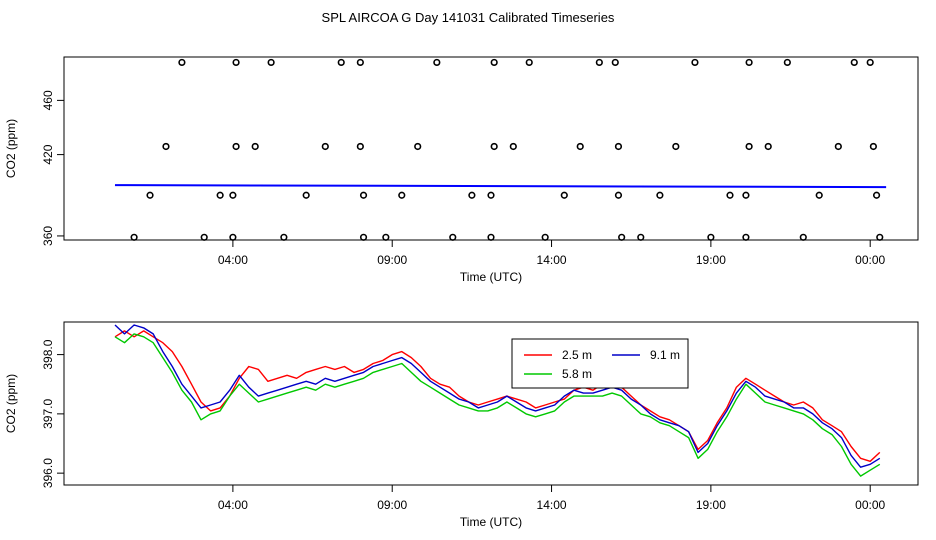  I want to click on legend-label: 5.8 m, so click(577, 374).